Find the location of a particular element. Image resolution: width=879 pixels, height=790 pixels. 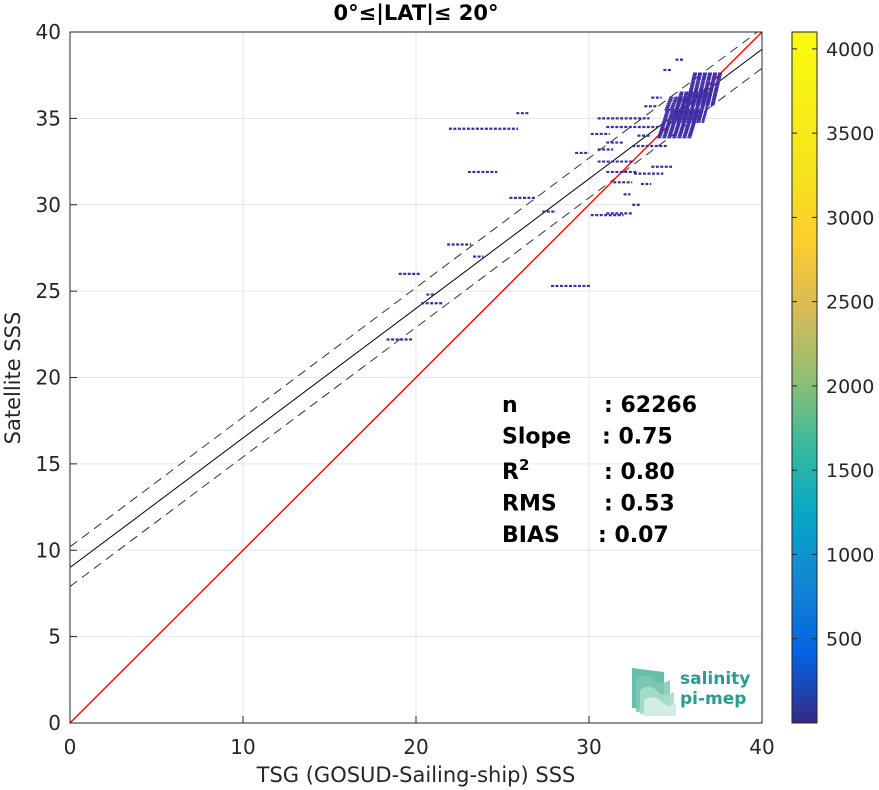

colorbar-tick-label: 2500 is located at coordinates (850, 303).